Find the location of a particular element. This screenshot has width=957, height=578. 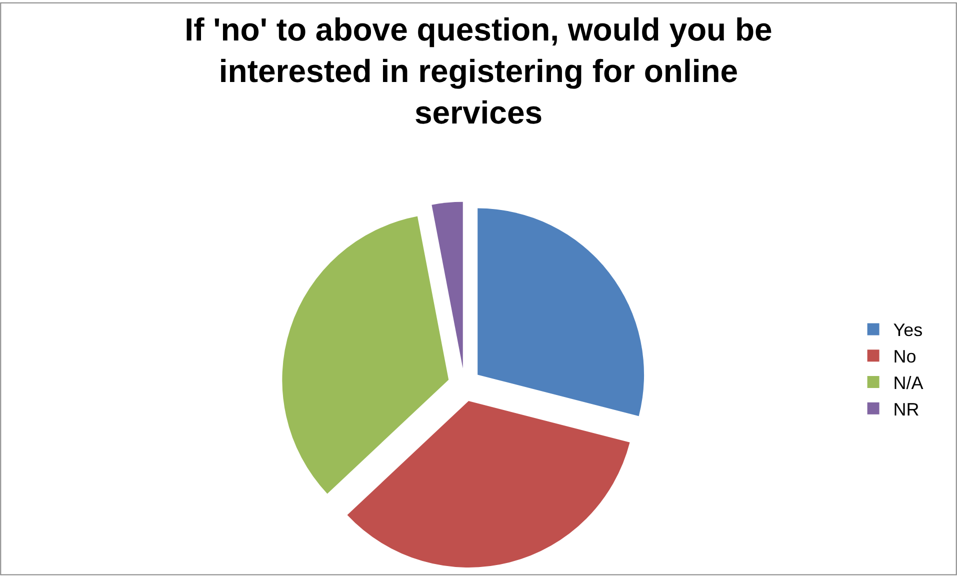

legend-label: No is located at coordinates (904, 356).